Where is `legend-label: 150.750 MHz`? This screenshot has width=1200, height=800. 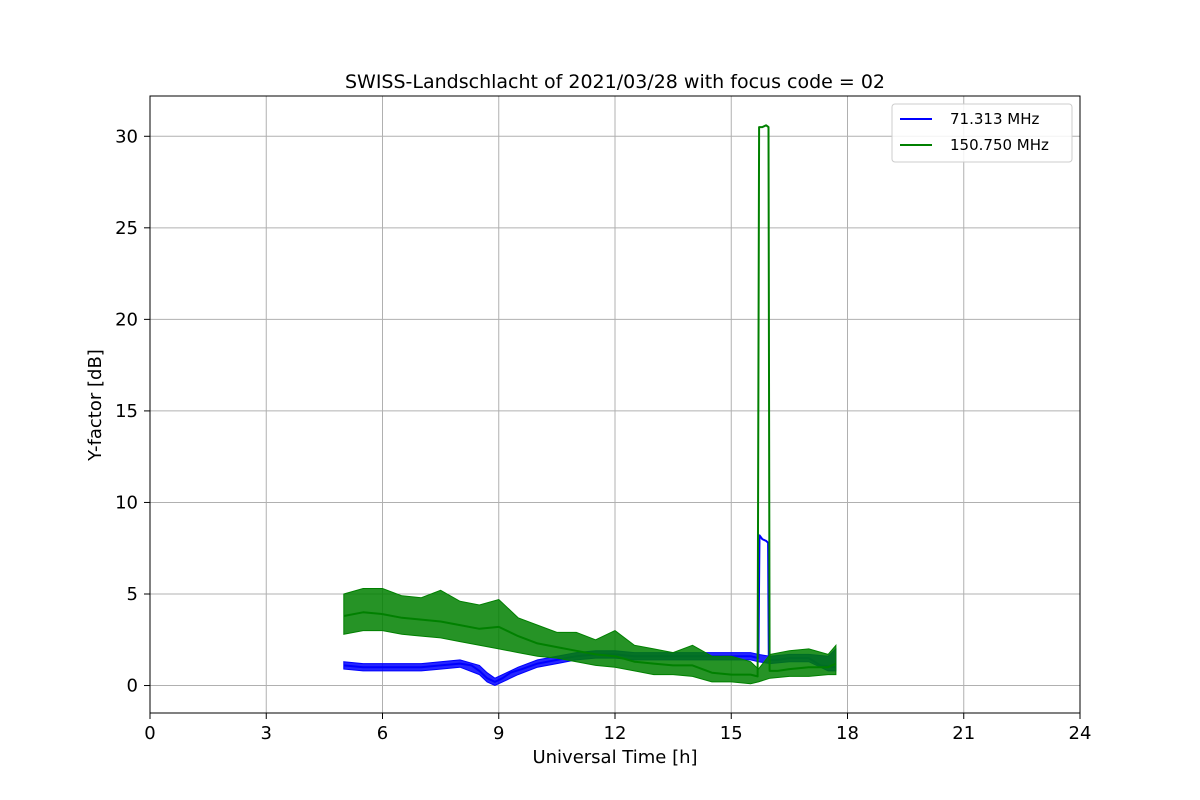
legend-label: 150.750 MHz is located at coordinates (999, 145).